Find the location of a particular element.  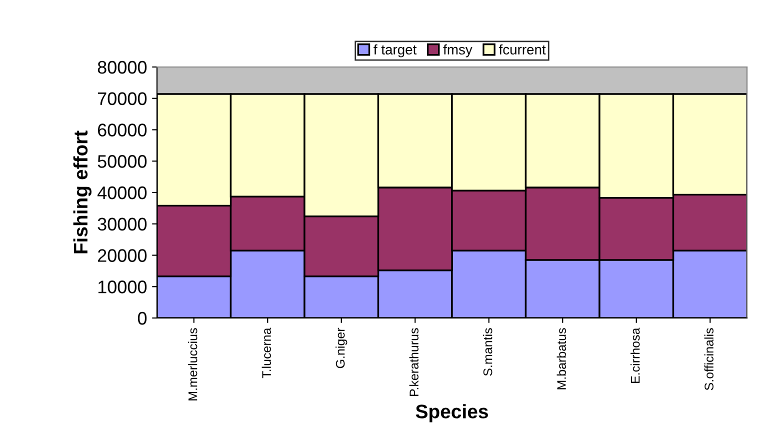

x-tick-label: G.niger is located at coordinates (342, 348).